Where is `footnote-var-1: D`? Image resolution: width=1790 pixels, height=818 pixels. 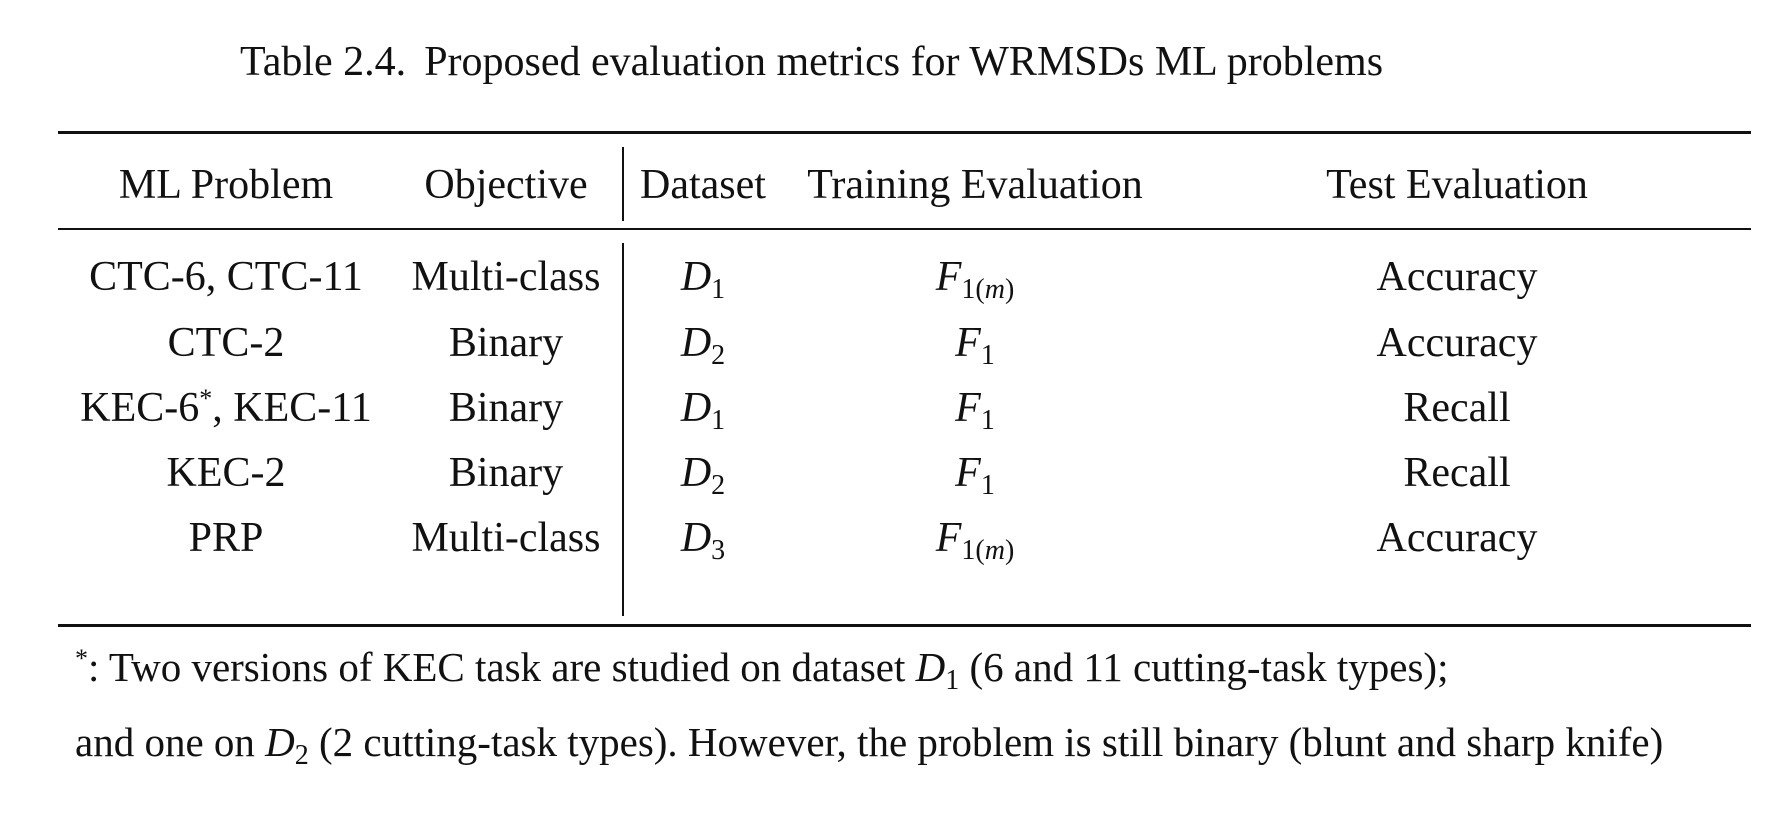
footnote-var-1: D is located at coordinates (930, 667).